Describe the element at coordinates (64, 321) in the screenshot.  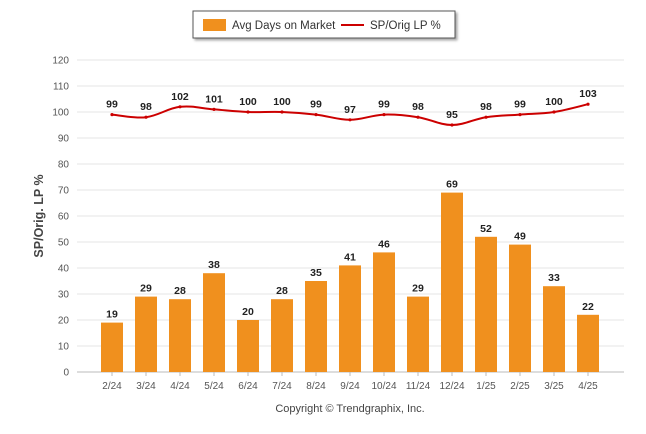
I see `y-tick-label: 20` at that location.